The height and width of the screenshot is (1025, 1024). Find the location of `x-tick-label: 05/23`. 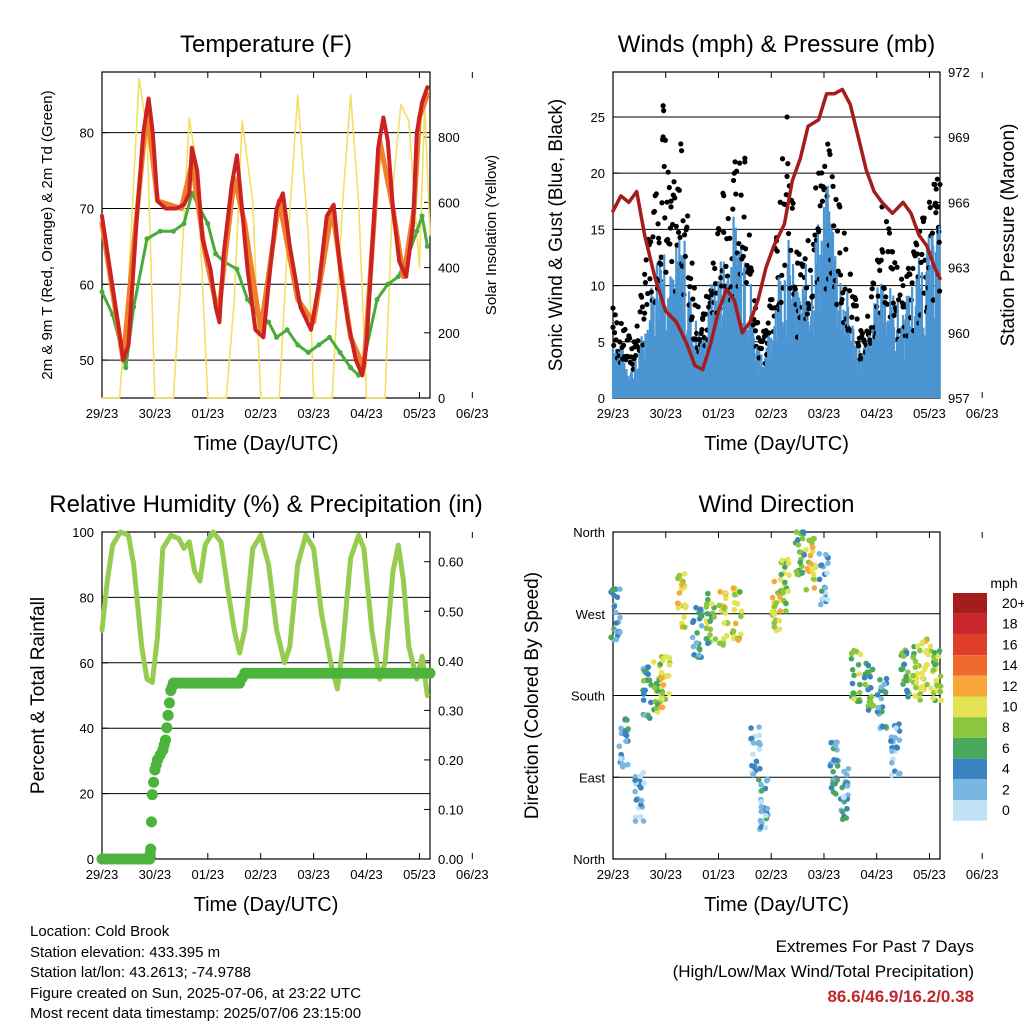

x-tick-label: 05/23 is located at coordinates (929, 413).